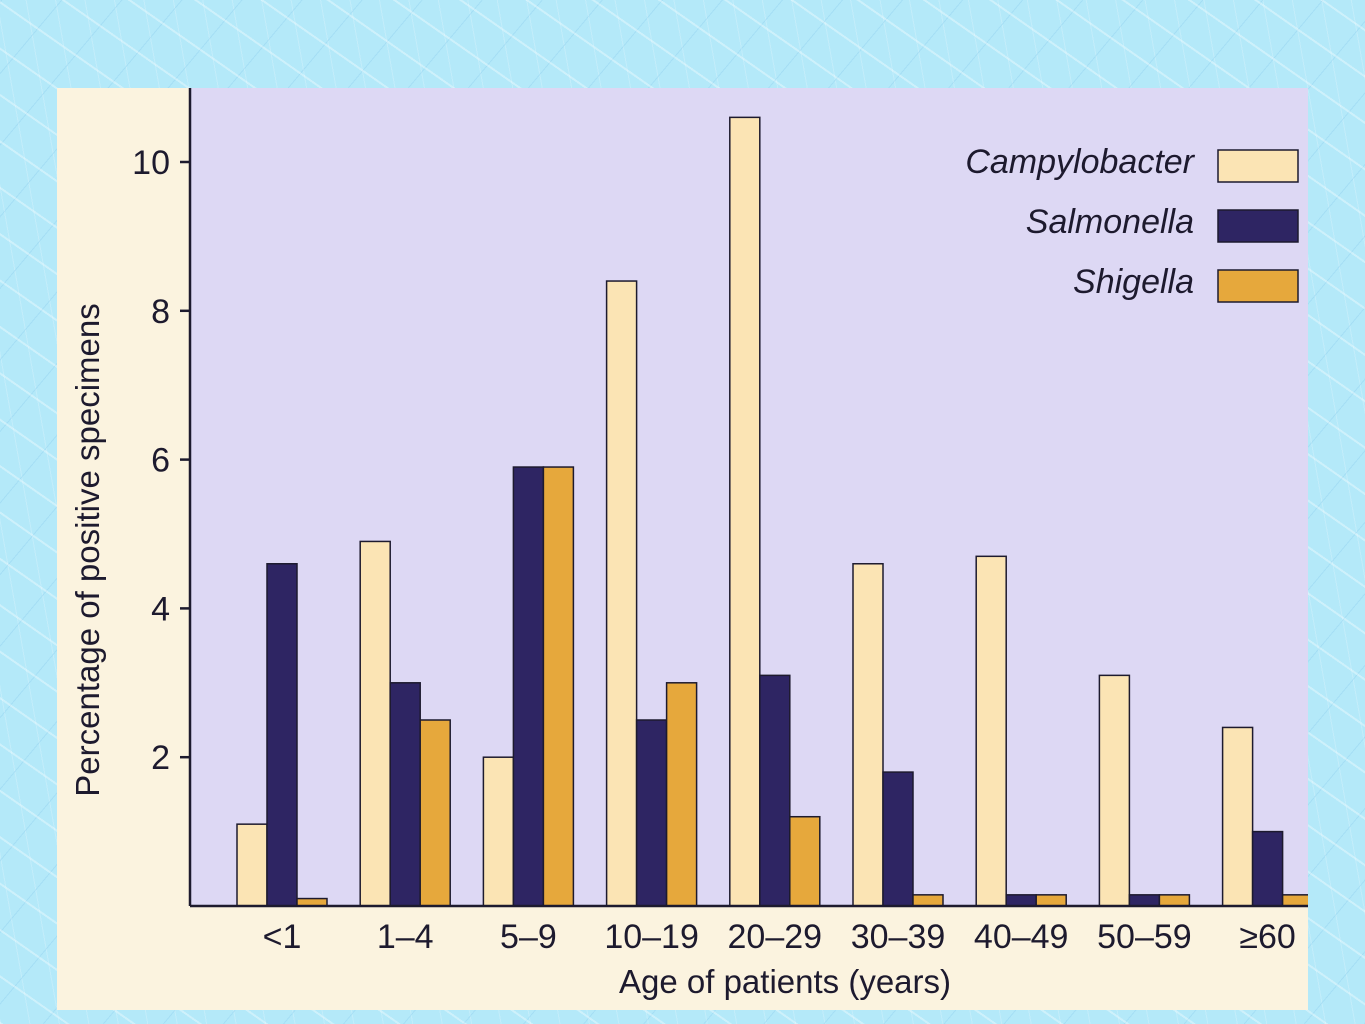  Describe the element at coordinates (160, 461) in the screenshot. I see `y-tick-label-2: 6` at that location.